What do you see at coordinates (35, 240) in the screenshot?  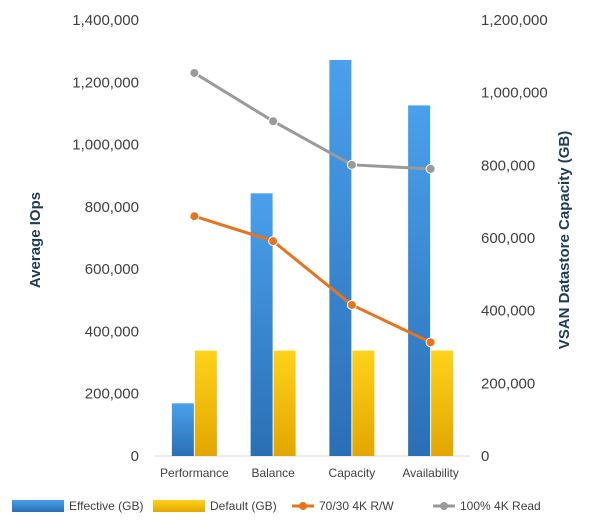 I see `y-axis-title: Average IOps` at bounding box center [35, 240].